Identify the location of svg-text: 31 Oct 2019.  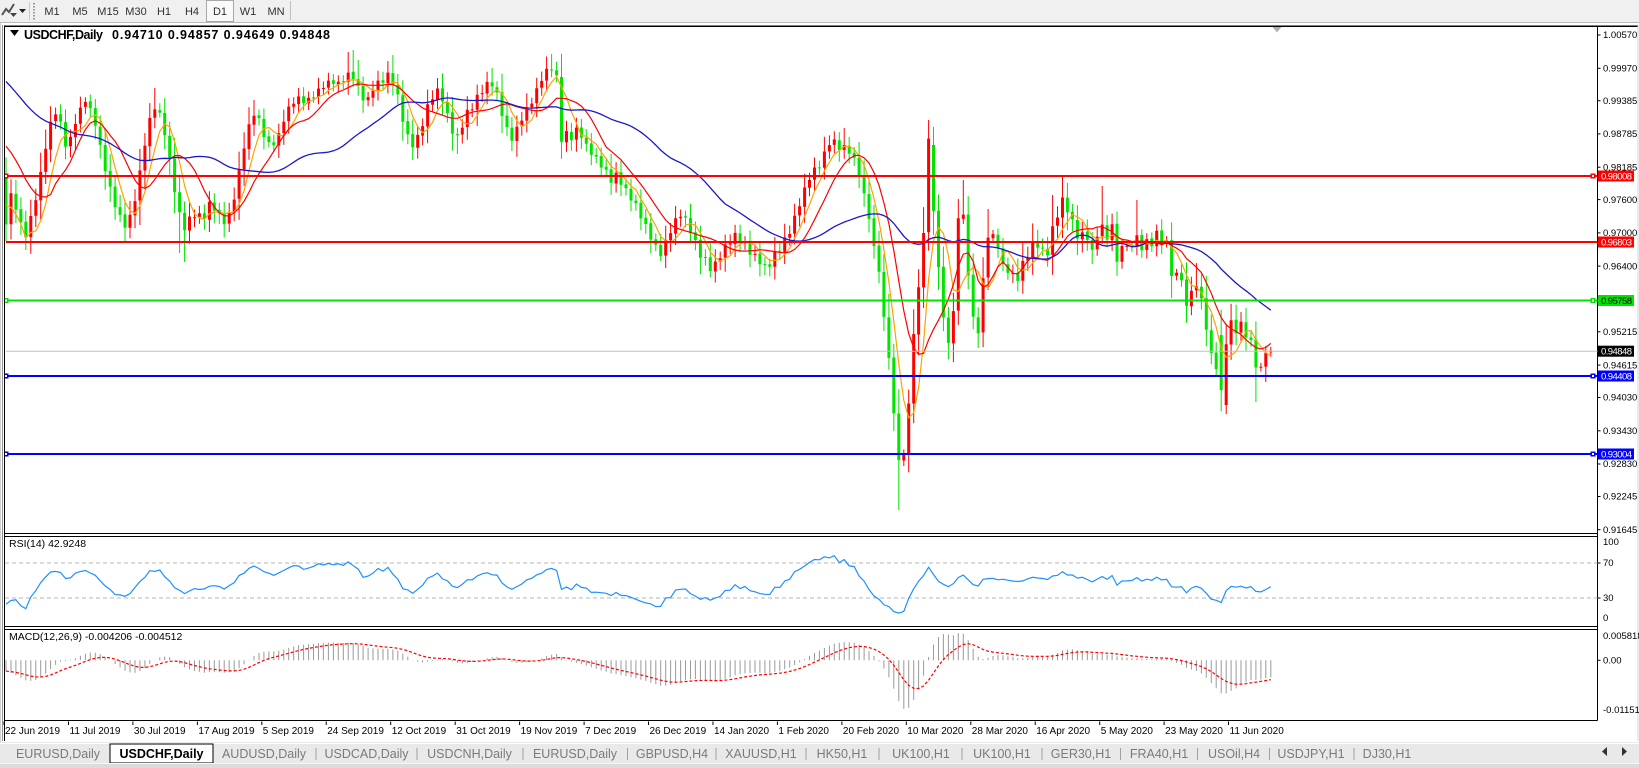
(483, 731).